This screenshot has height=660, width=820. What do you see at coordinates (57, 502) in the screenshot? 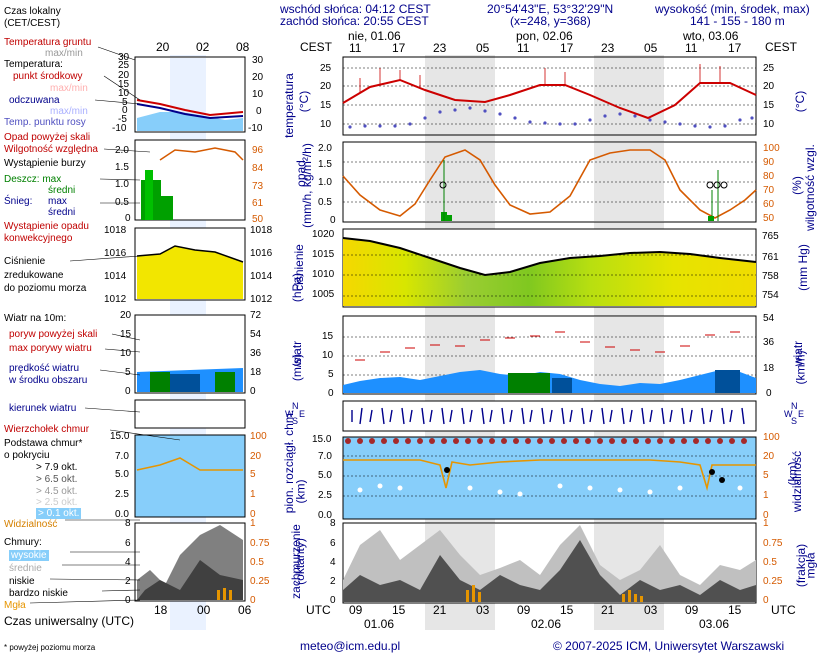
I see `legend-okt4: > 2.5 okt.` at bounding box center [57, 502].